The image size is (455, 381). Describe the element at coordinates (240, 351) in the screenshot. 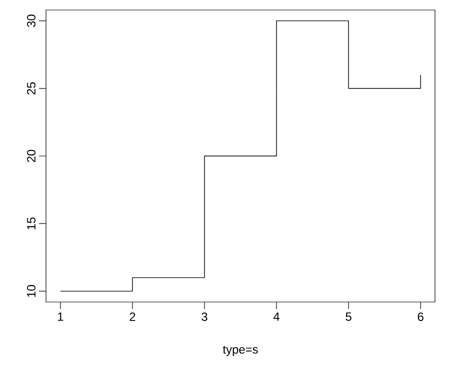

I see `x-axis-title: type=s` at that location.